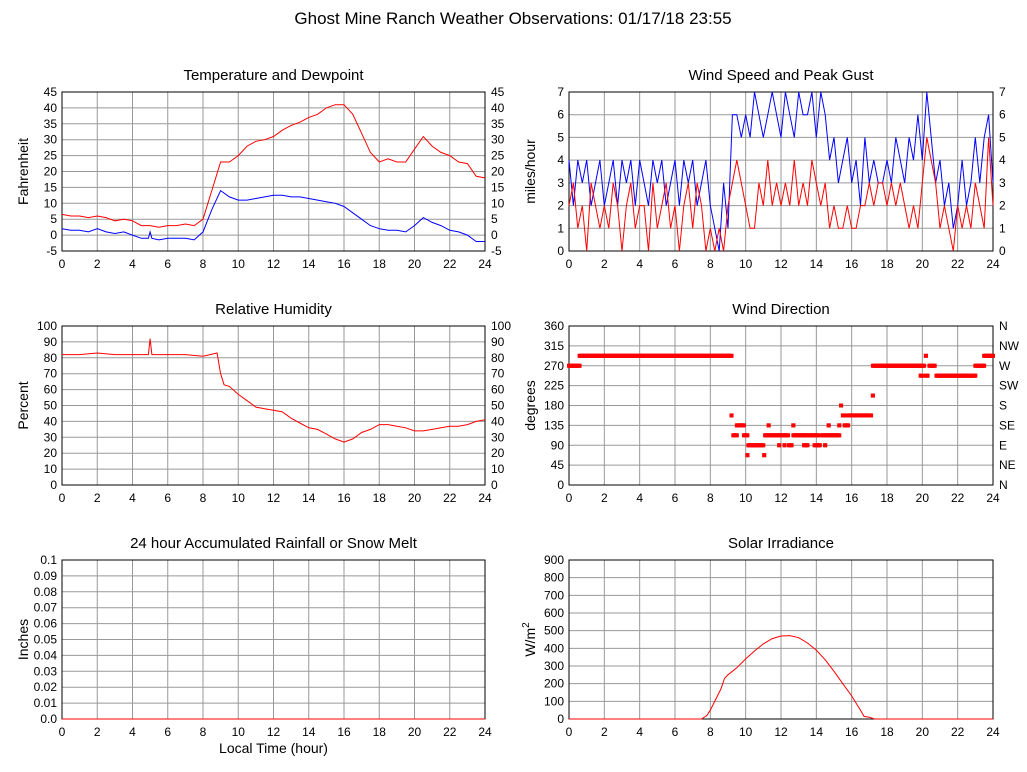 Image resolution: width=1027 pixels, height=772 pixels. I want to click on y-tick-label: 7, so click(560, 92).